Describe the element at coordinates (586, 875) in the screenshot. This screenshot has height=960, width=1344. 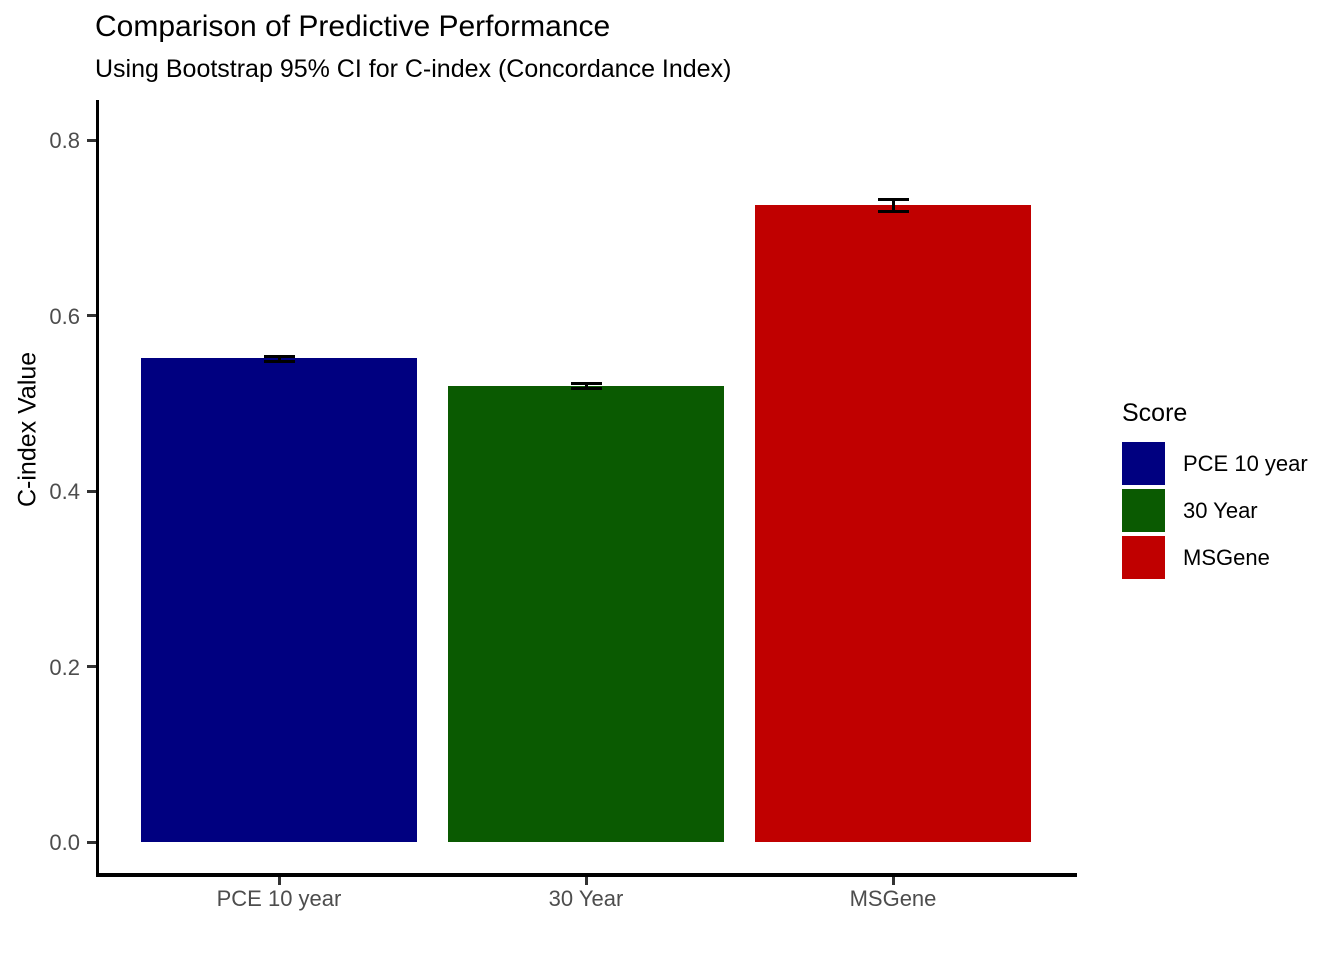
I see `x-axis-line` at that location.